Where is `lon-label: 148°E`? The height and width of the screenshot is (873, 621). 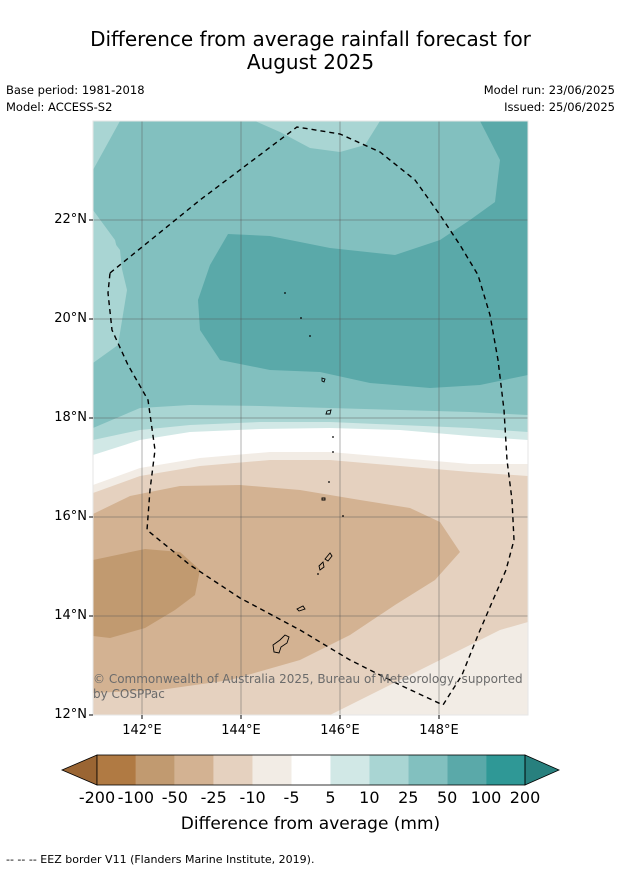
lon-label: 148°E is located at coordinates (439, 730).